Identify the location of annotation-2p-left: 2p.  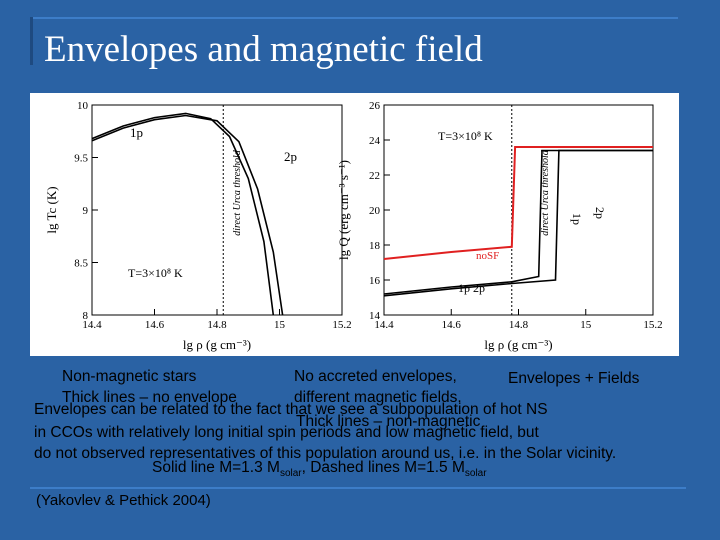
(290, 156).